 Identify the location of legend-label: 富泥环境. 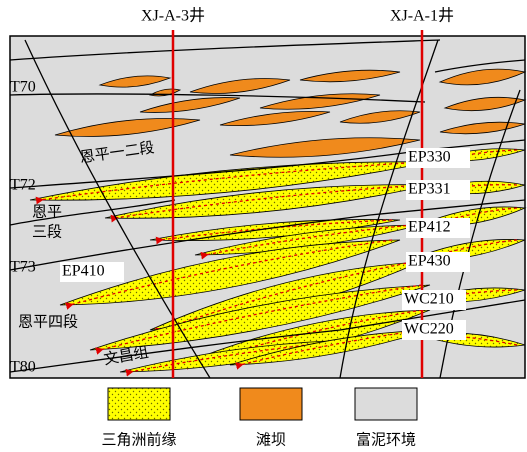
(386, 440).